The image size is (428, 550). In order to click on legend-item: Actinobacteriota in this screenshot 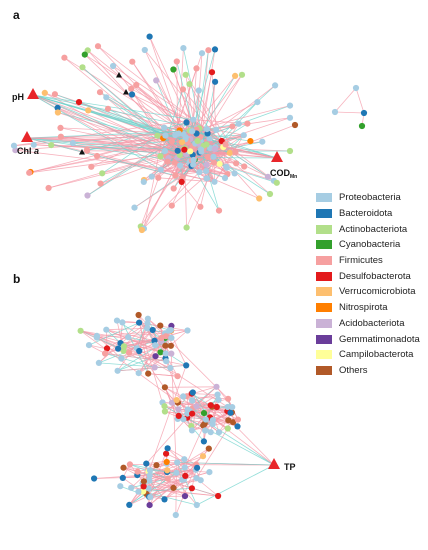, I will do `click(372, 229)`.